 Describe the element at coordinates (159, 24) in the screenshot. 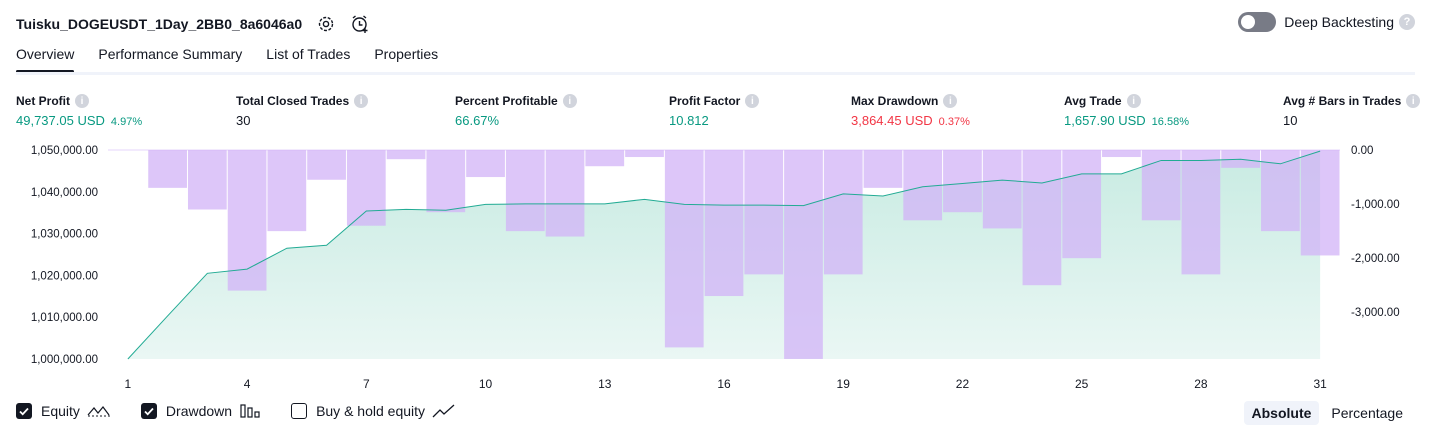

I see `strategy-title: Tuisku_DOGEUSDT_1Day_2BB0_8a6046a0` at that location.